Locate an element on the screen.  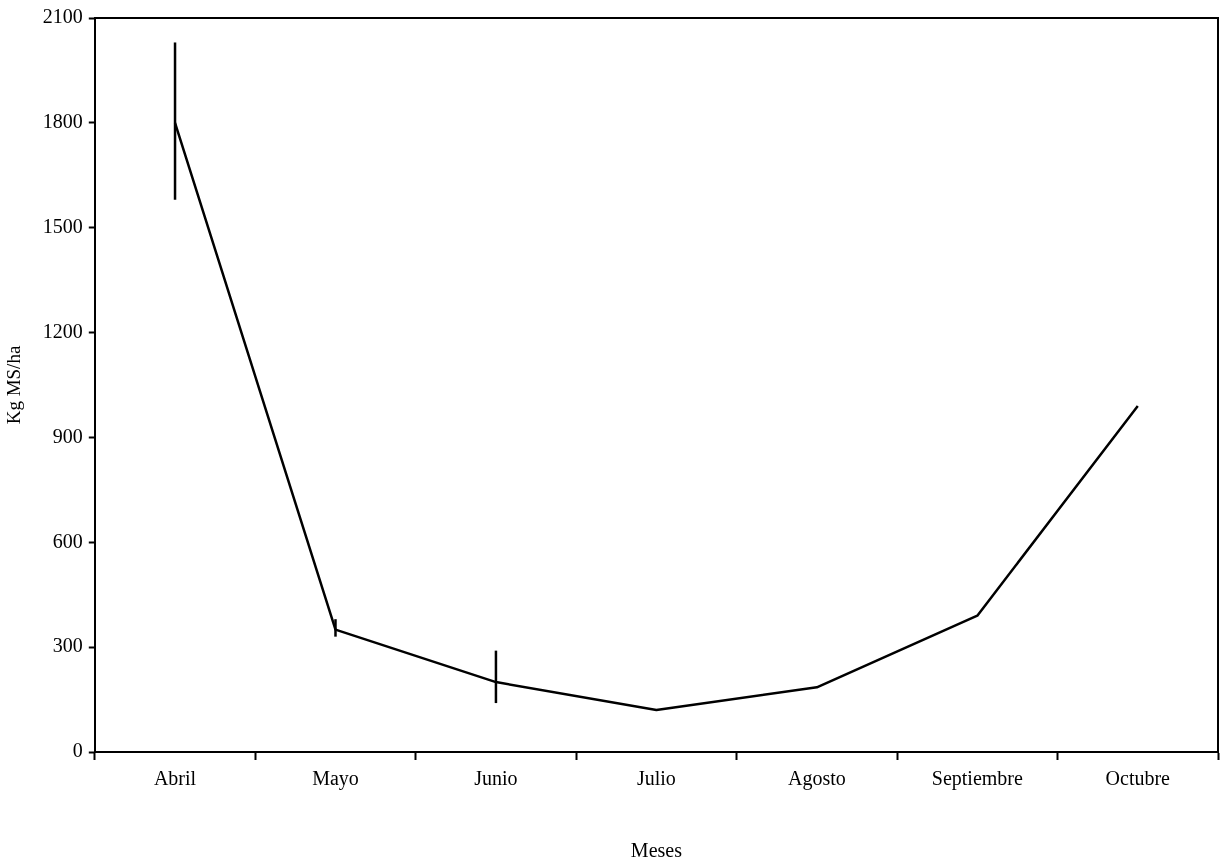
y-tick-label: 1500 is located at coordinates (62, 225).